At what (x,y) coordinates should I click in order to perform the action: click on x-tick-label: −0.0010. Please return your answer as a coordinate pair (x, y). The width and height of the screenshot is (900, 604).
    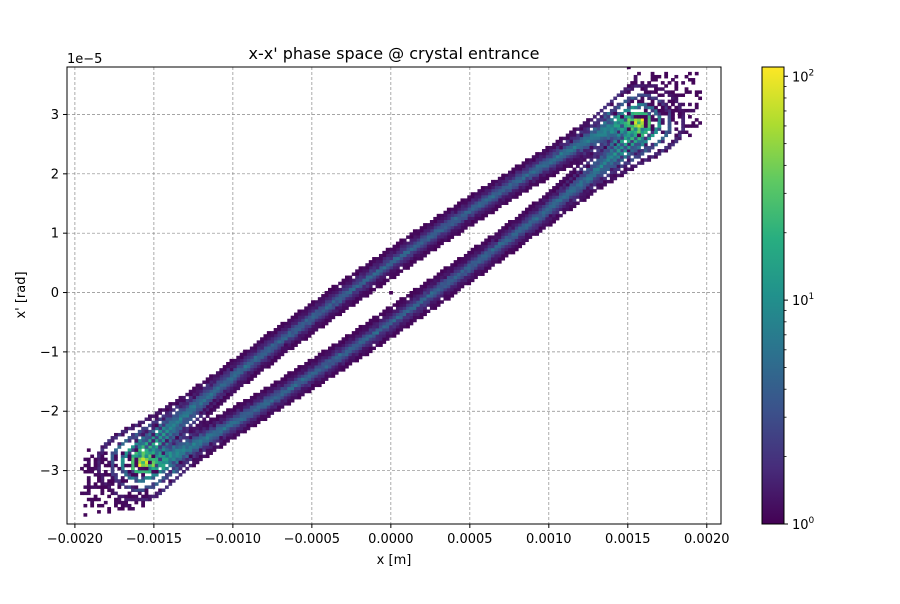
    Looking at the image, I should click on (233, 539).